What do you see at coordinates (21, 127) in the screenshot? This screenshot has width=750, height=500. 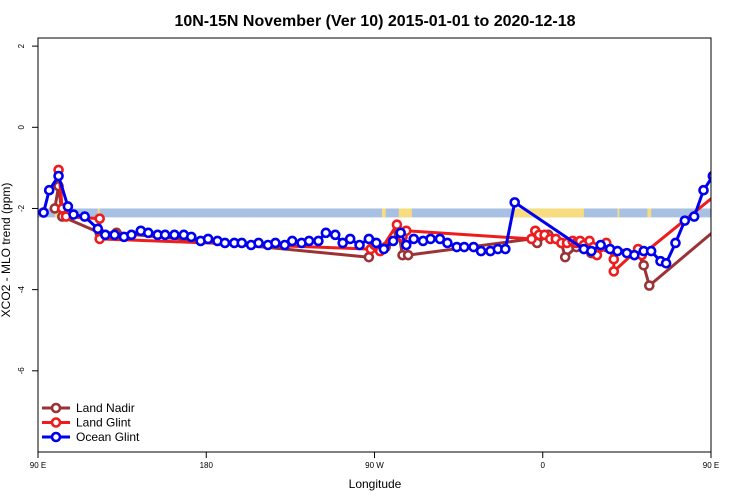 I see `y-tick-label: 0` at bounding box center [21, 127].